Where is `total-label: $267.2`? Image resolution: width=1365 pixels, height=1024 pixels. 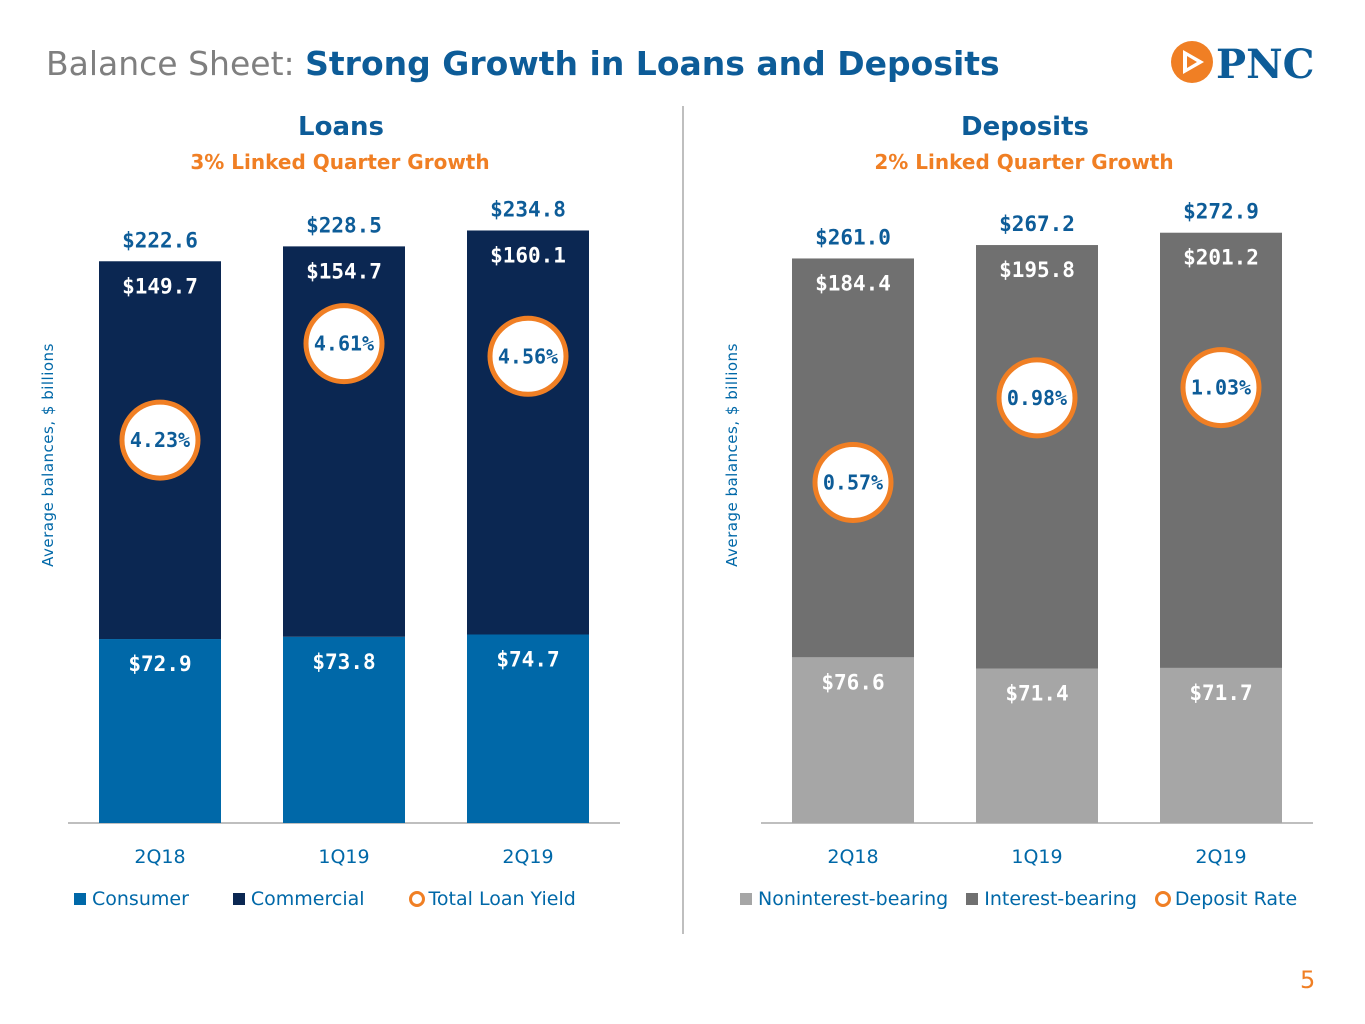
total-label: $267.2 is located at coordinates (1037, 224).